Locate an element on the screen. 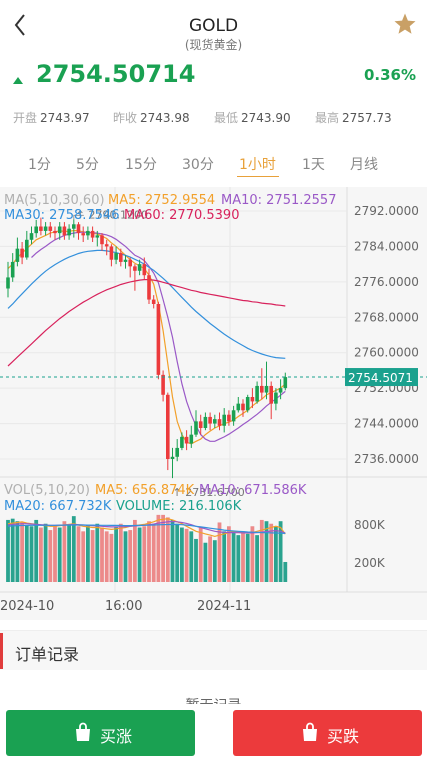 The image size is (427, 760). ma30-line is located at coordinates (146, 304).